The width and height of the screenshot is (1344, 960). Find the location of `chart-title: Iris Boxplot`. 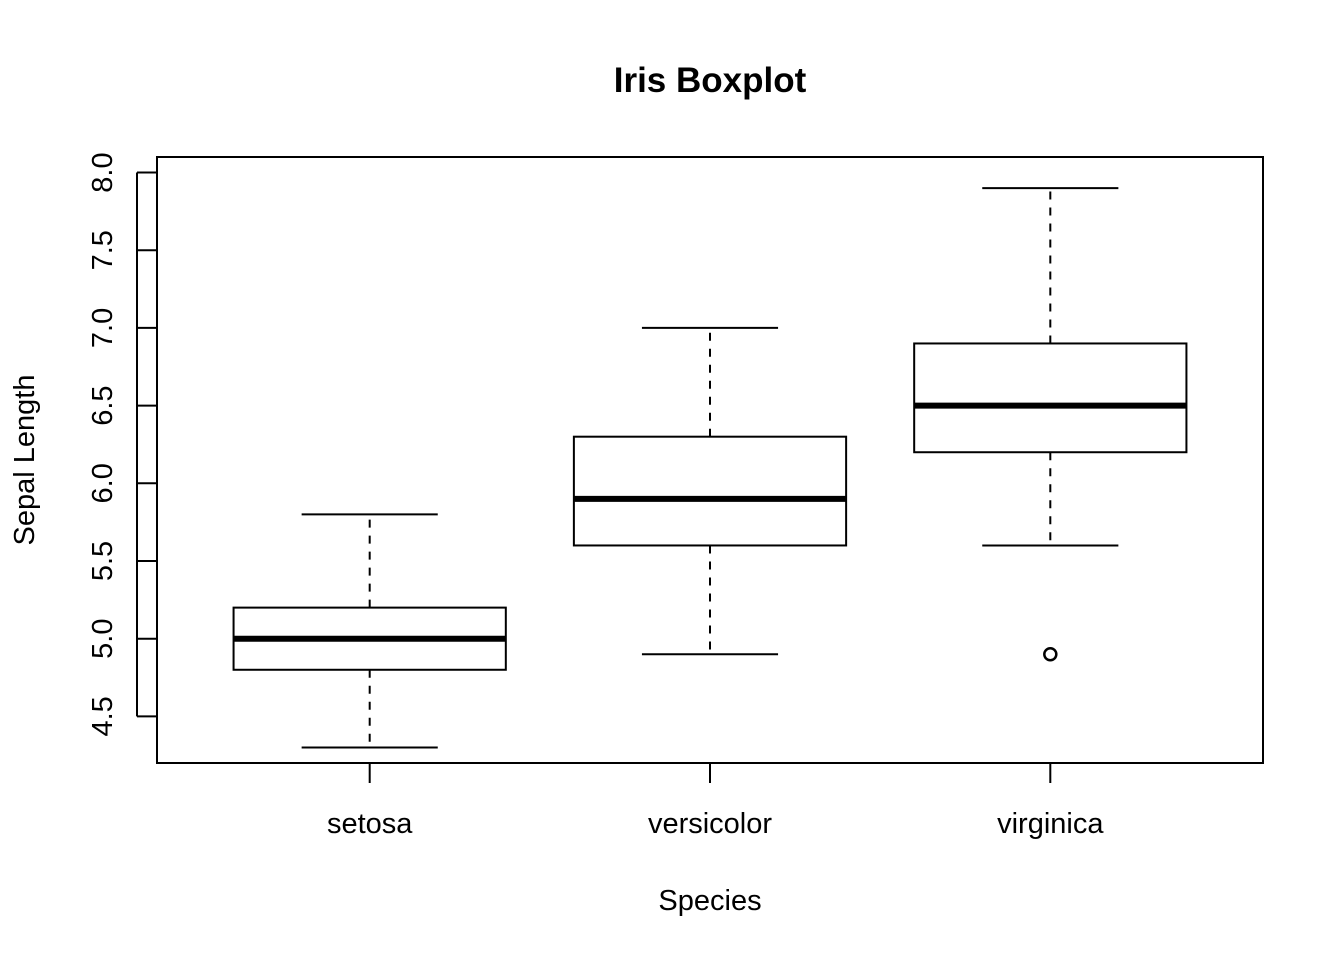

chart-title: Iris Boxplot is located at coordinates (710, 80).